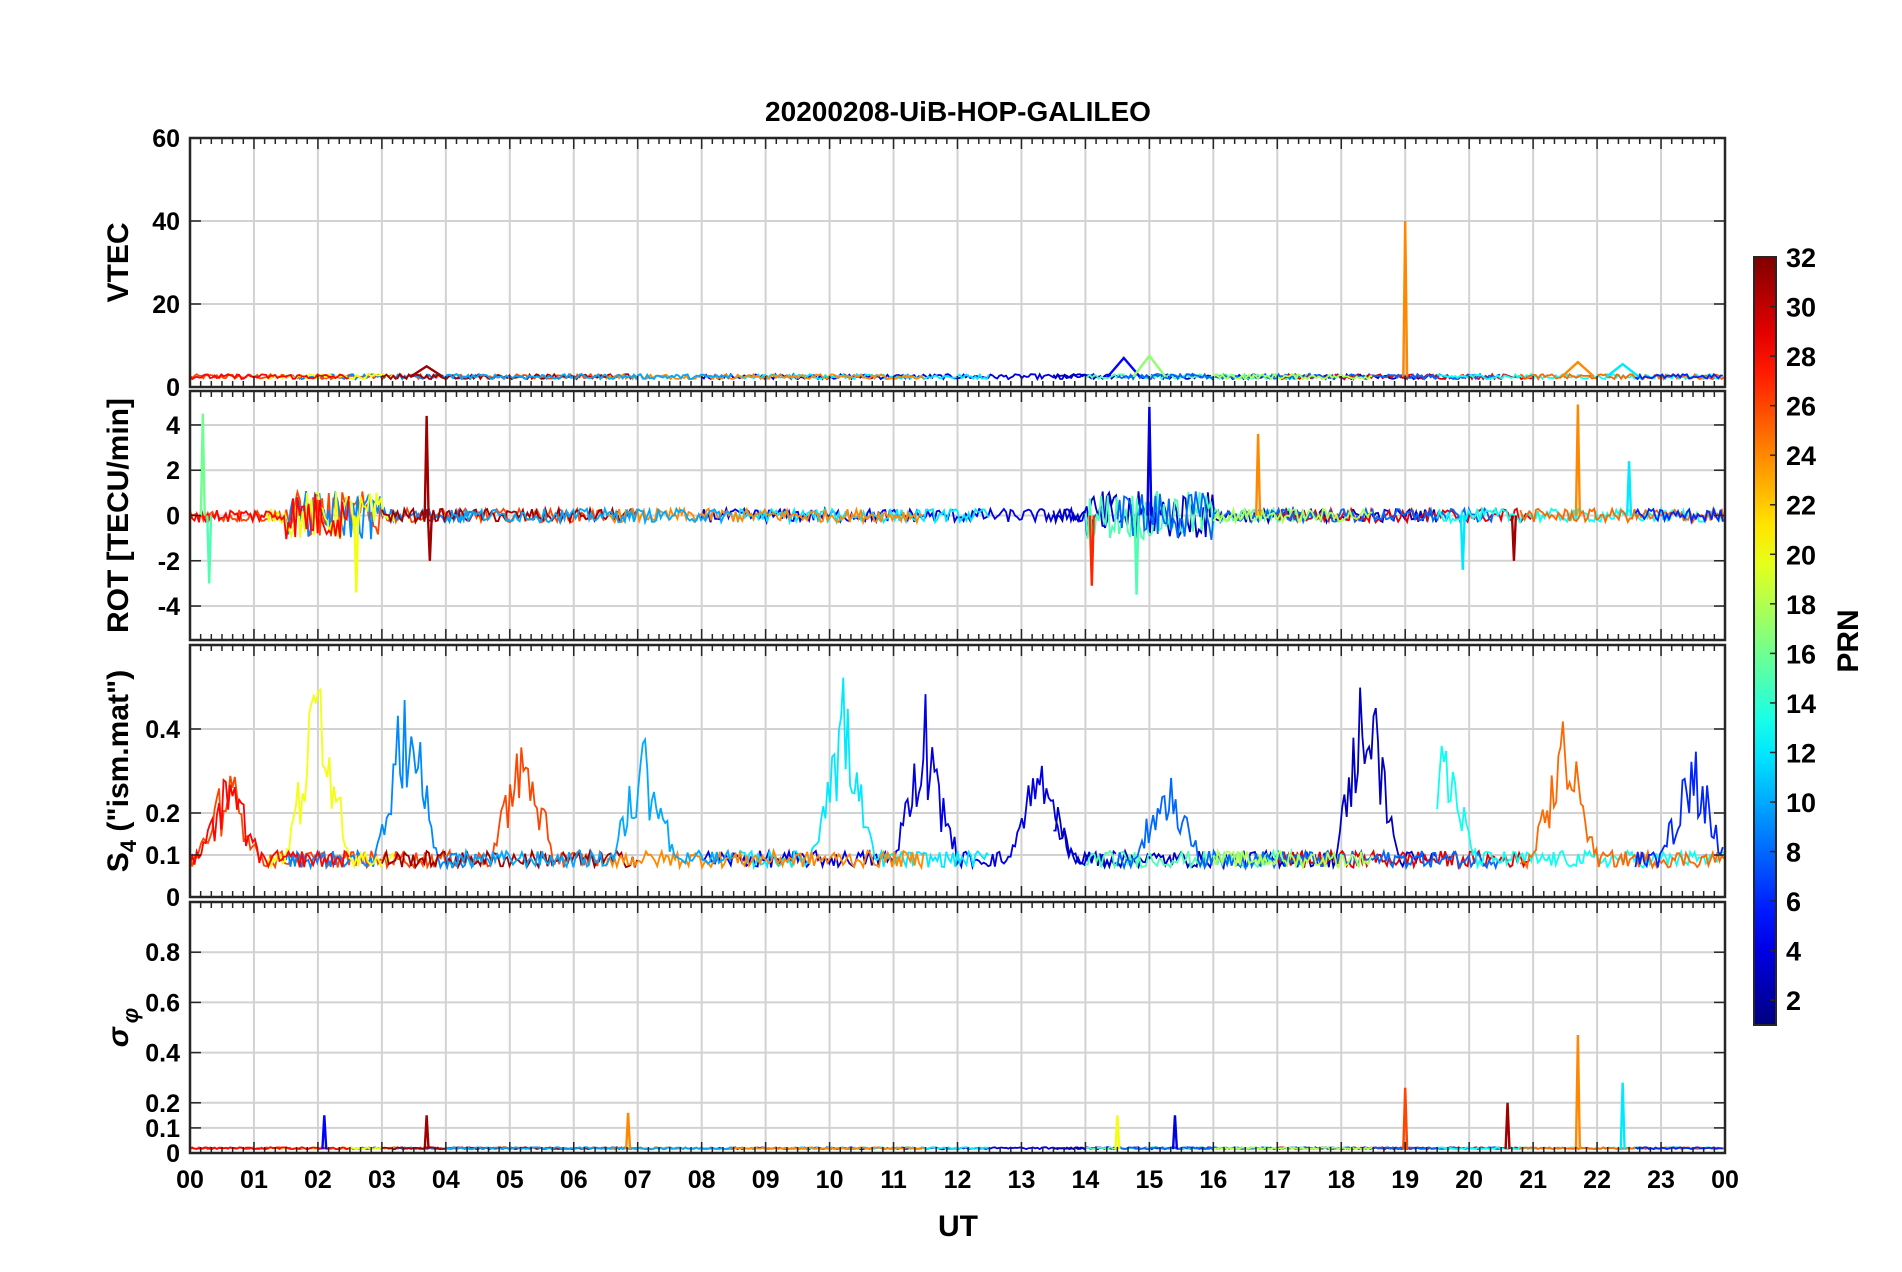  I want to click on x-tick-label: 00, so click(1725, 1180).